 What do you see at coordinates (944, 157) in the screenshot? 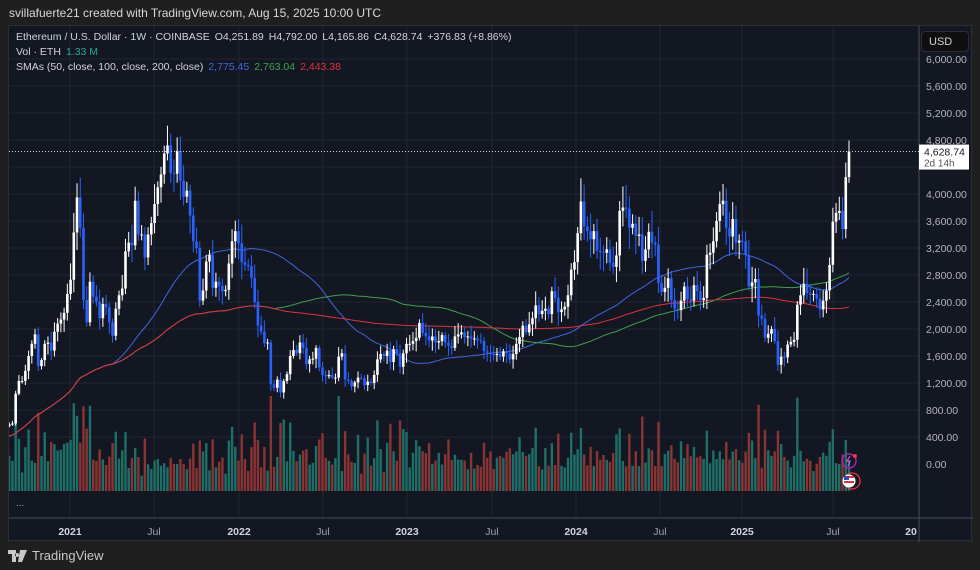
I see `current-price-label-bg` at bounding box center [944, 157].